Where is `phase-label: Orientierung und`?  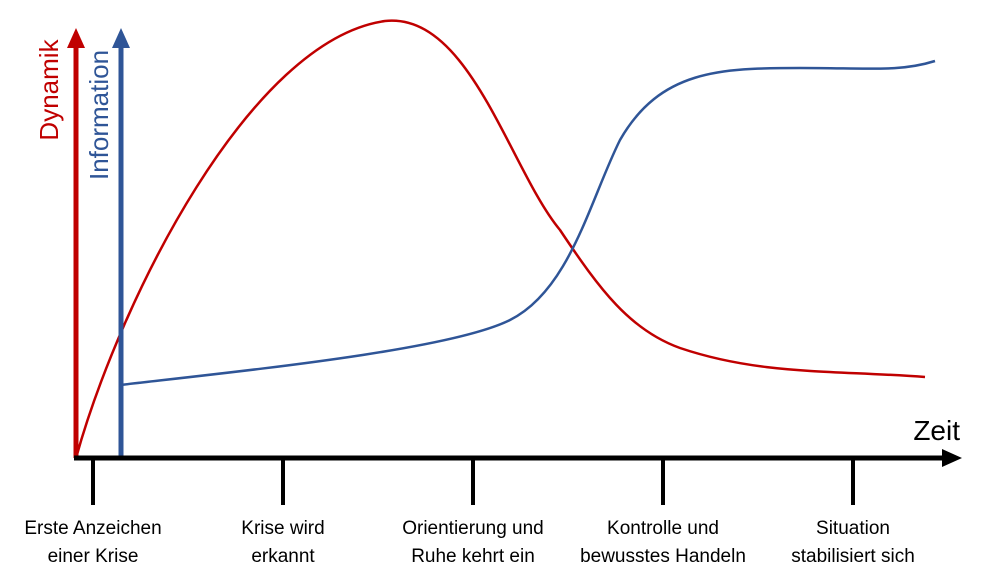
phase-label: Orientierung und is located at coordinates (473, 528).